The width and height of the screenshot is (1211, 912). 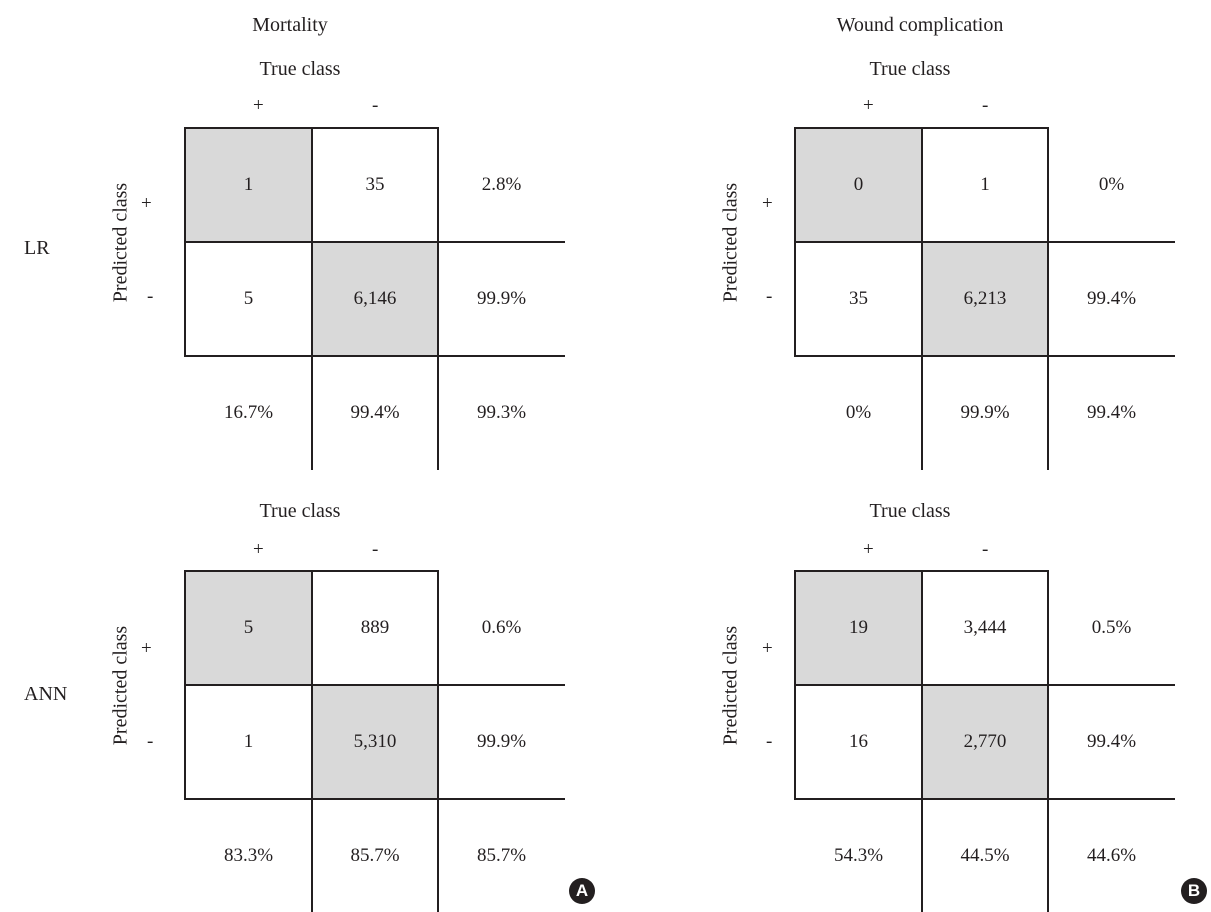 What do you see at coordinates (46, 694) in the screenshot?
I see `row-label-ann: ANN` at bounding box center [46, 694].